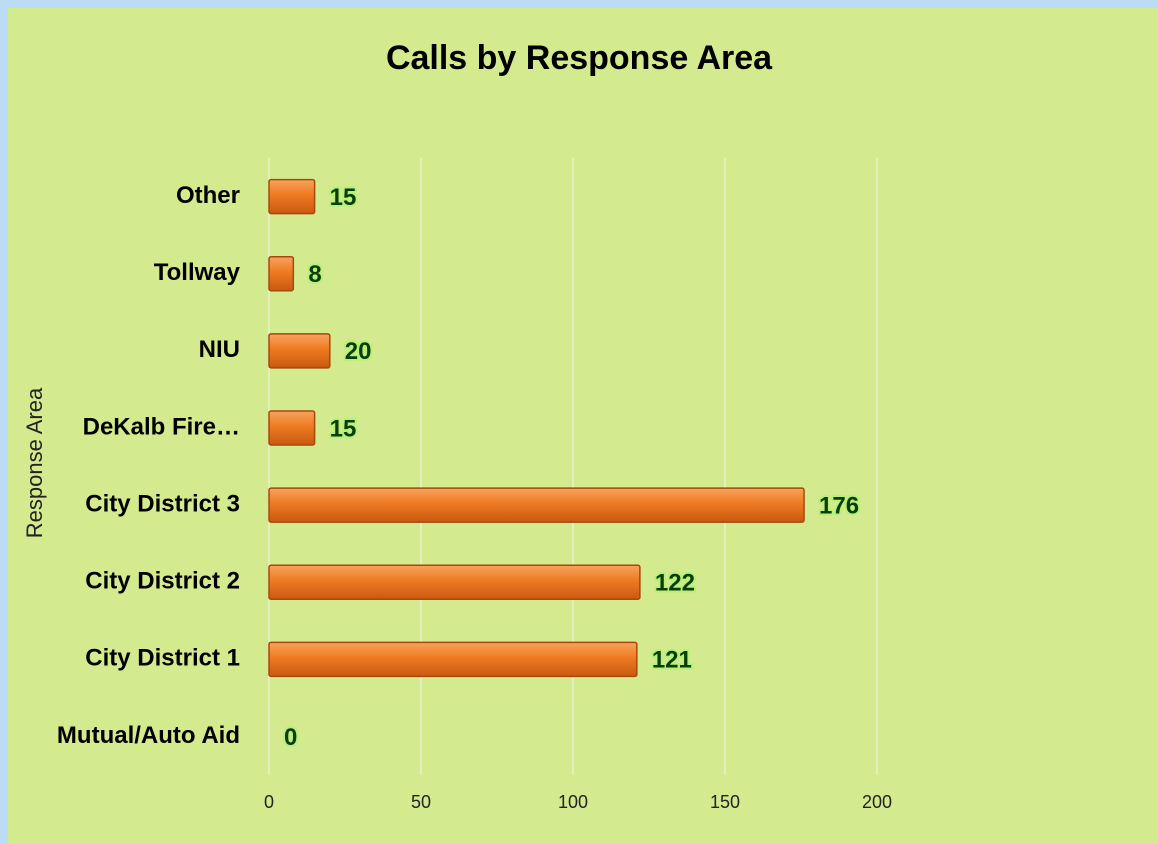 This screenshot has width=1158, height=844. What do you see at coordinates (573, 802) in the screenshot?
I see `x-tick-label: 100` at bounding box center [573, 802].